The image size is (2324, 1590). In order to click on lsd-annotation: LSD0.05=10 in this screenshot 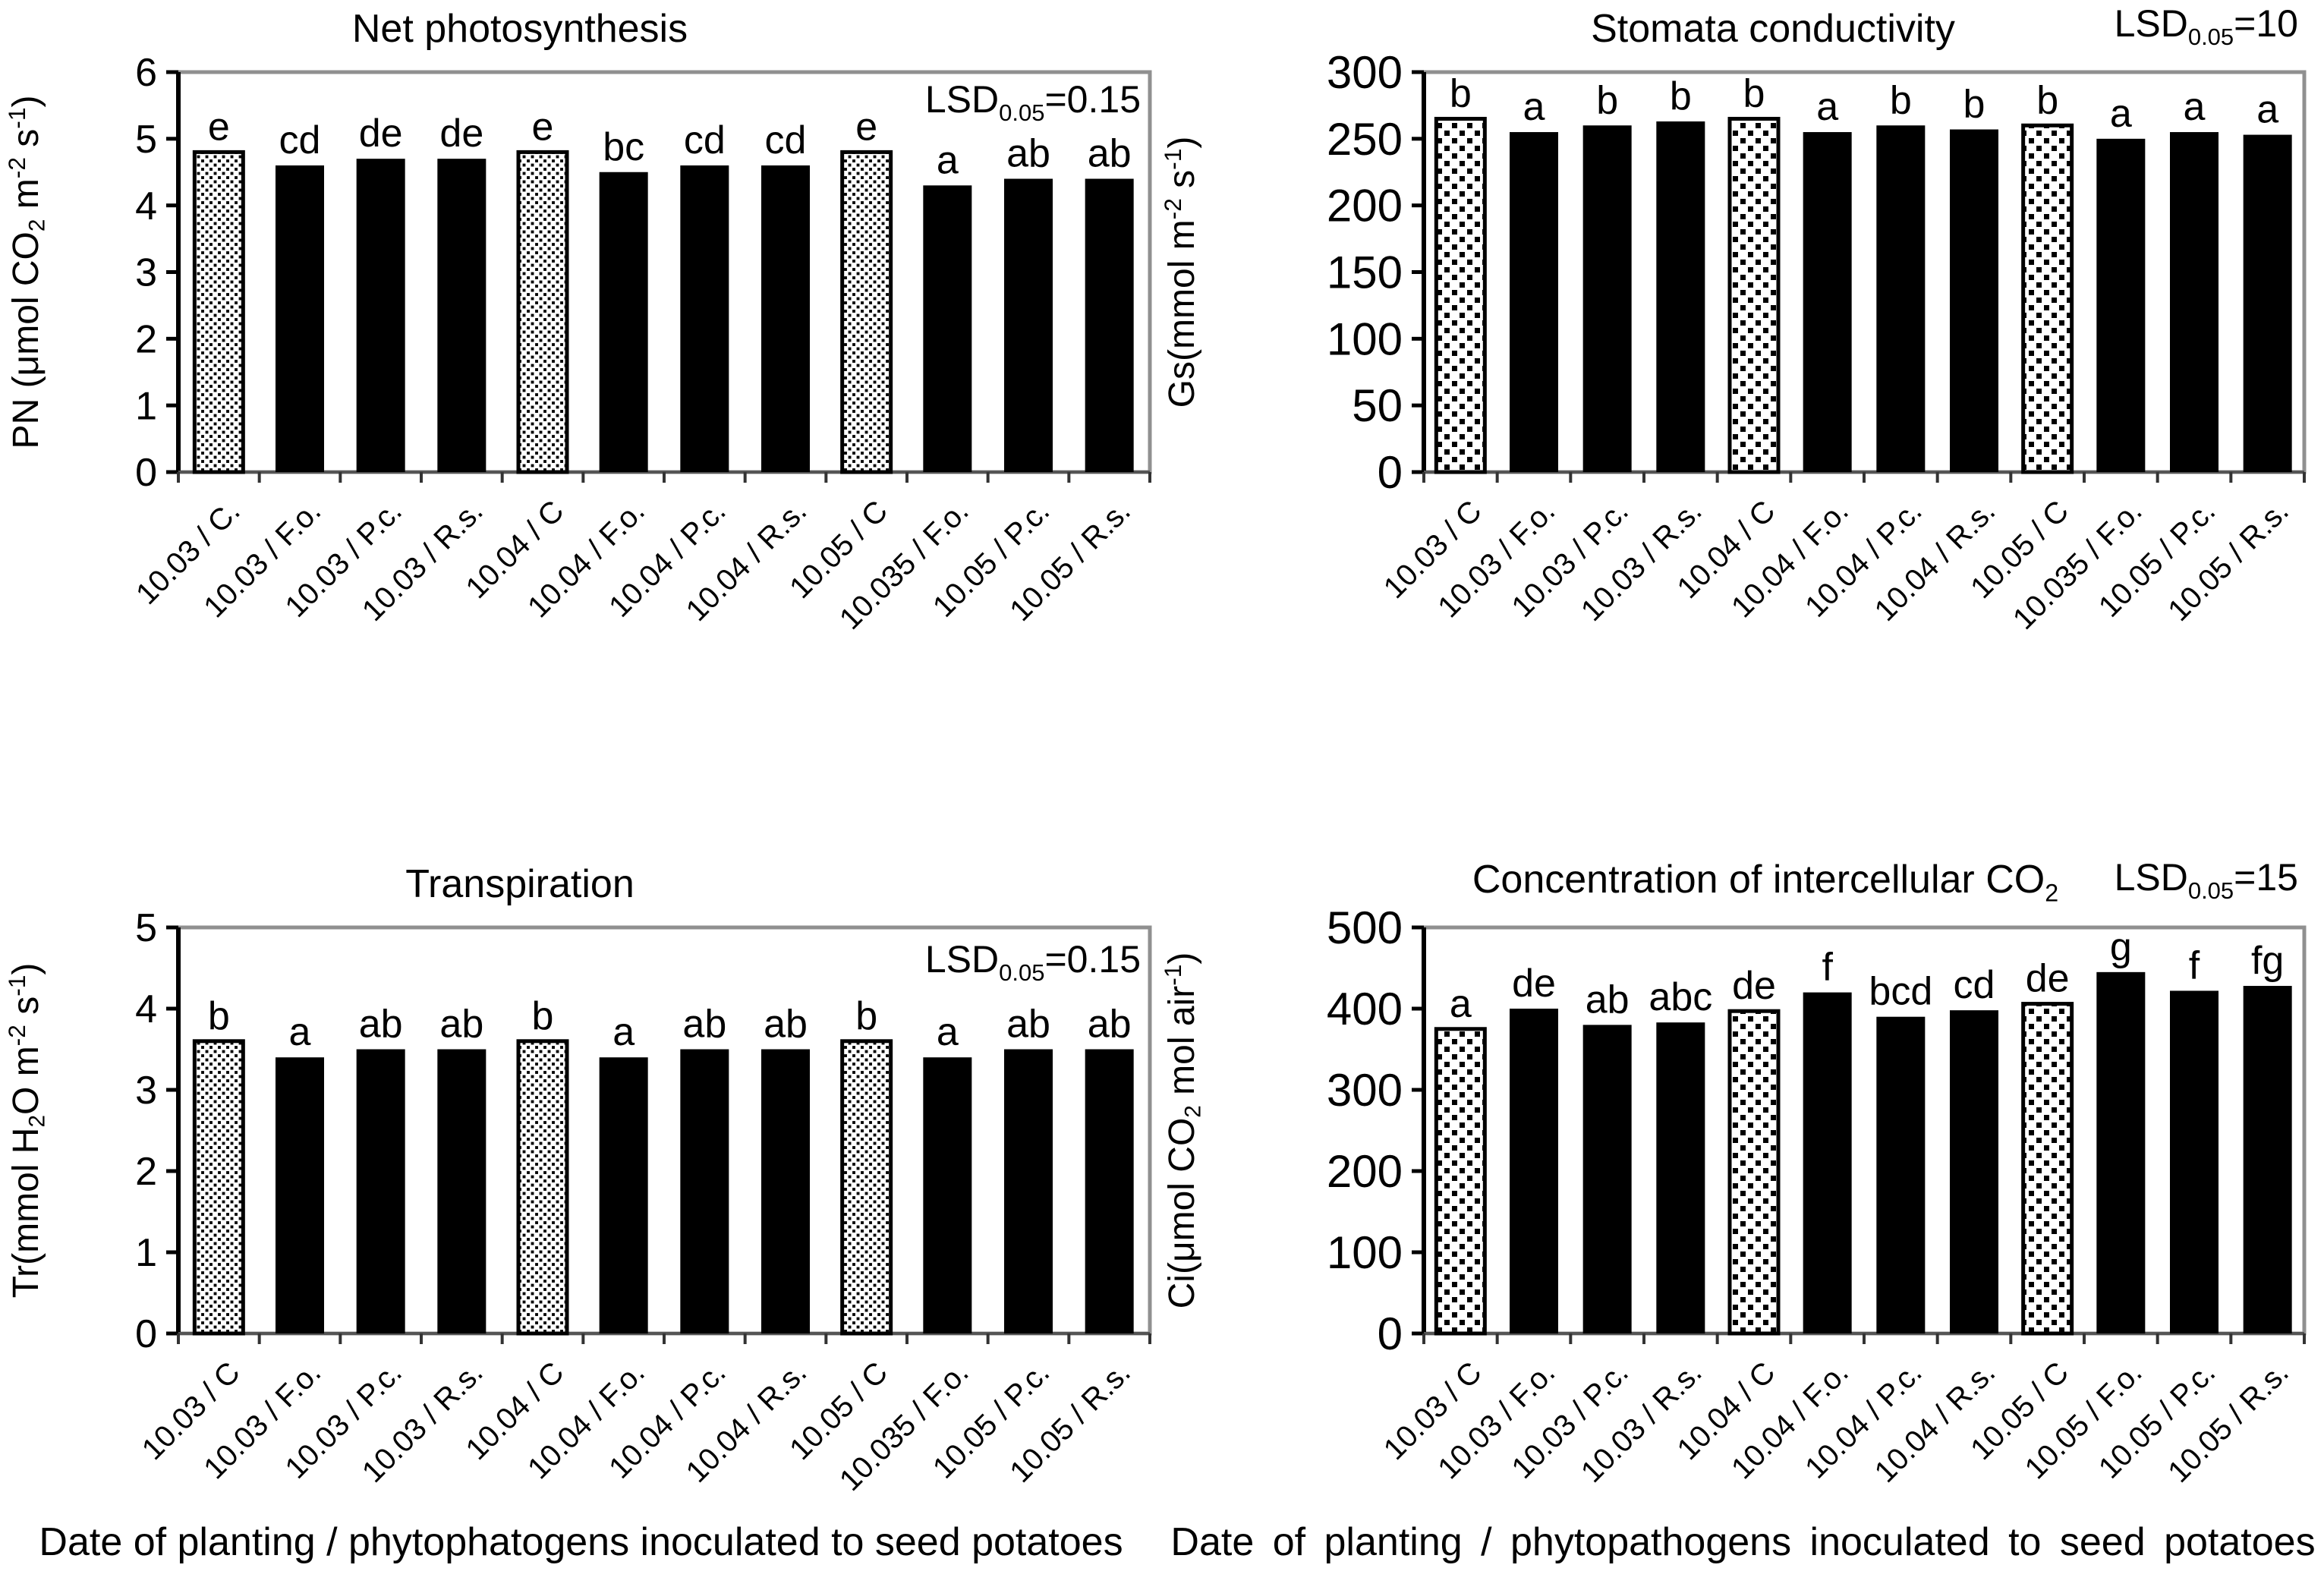, I will do `click(2206, 26)`.